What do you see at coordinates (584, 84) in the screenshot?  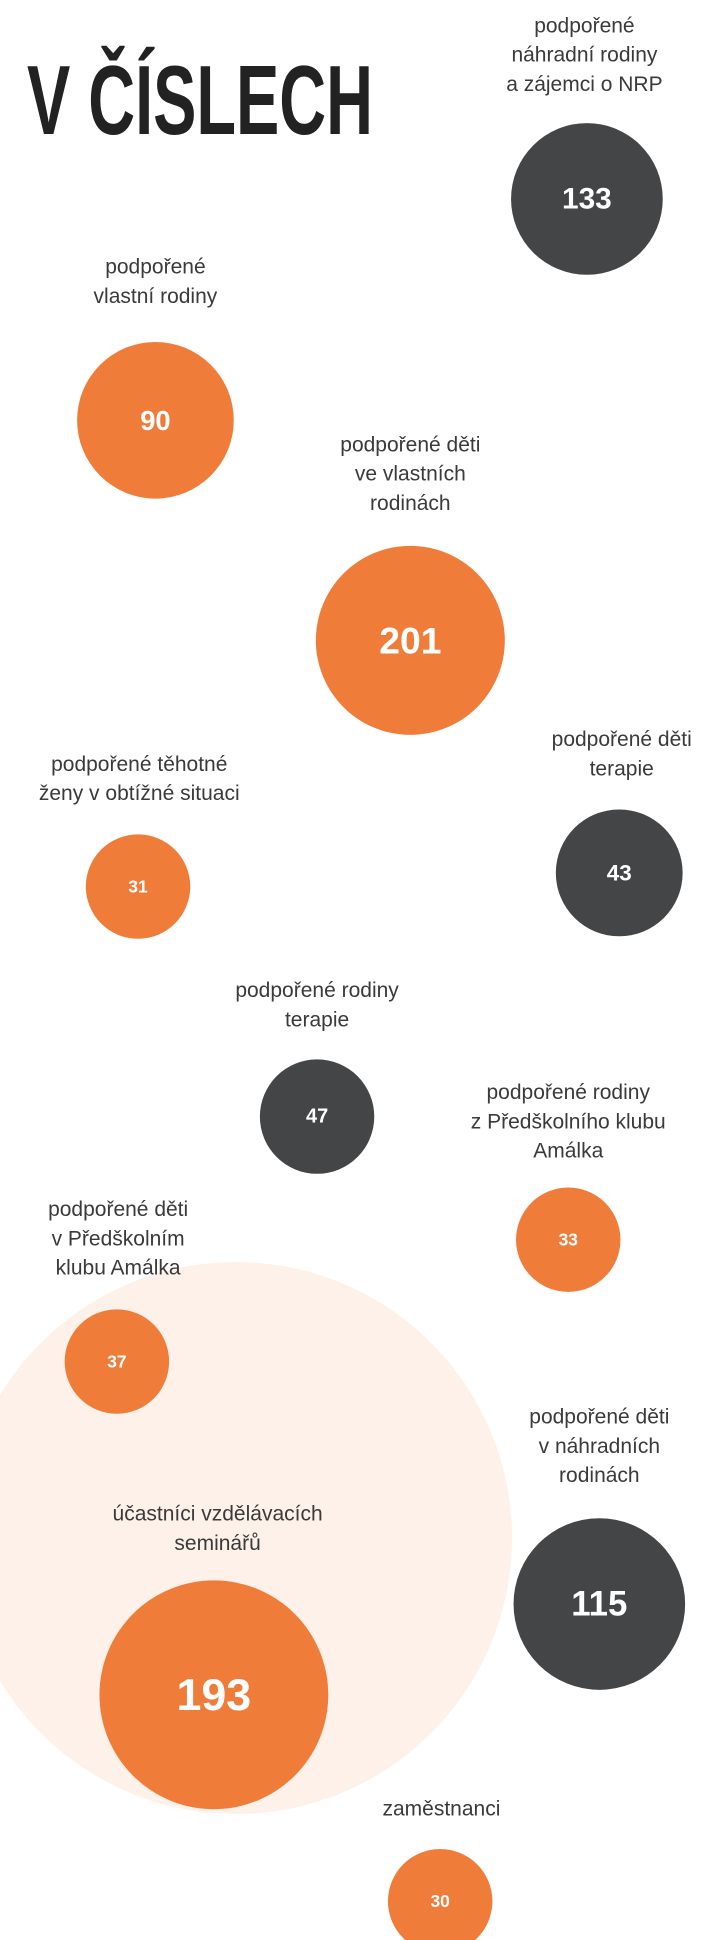 I see `item-label: a zájemci o NRP` at bounding box center [584, 84].